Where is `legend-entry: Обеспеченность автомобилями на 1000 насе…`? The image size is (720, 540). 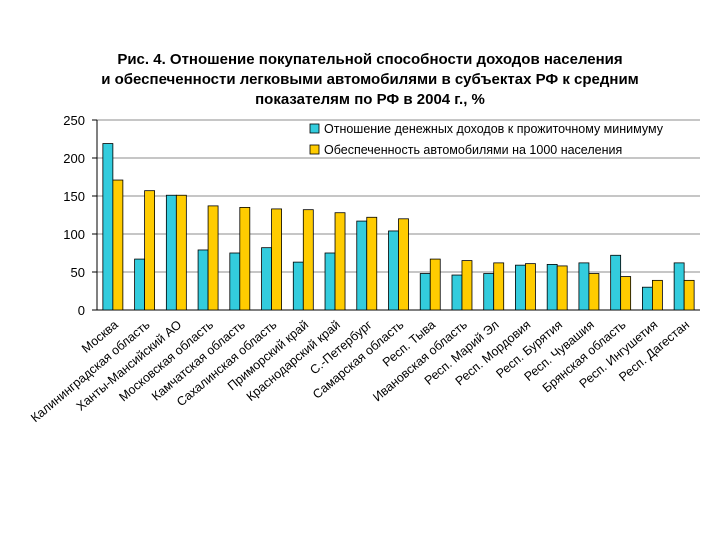
legend-entry: Обеспеченность автомобилями на 1000 насе… is located at coordinates (473, 150).